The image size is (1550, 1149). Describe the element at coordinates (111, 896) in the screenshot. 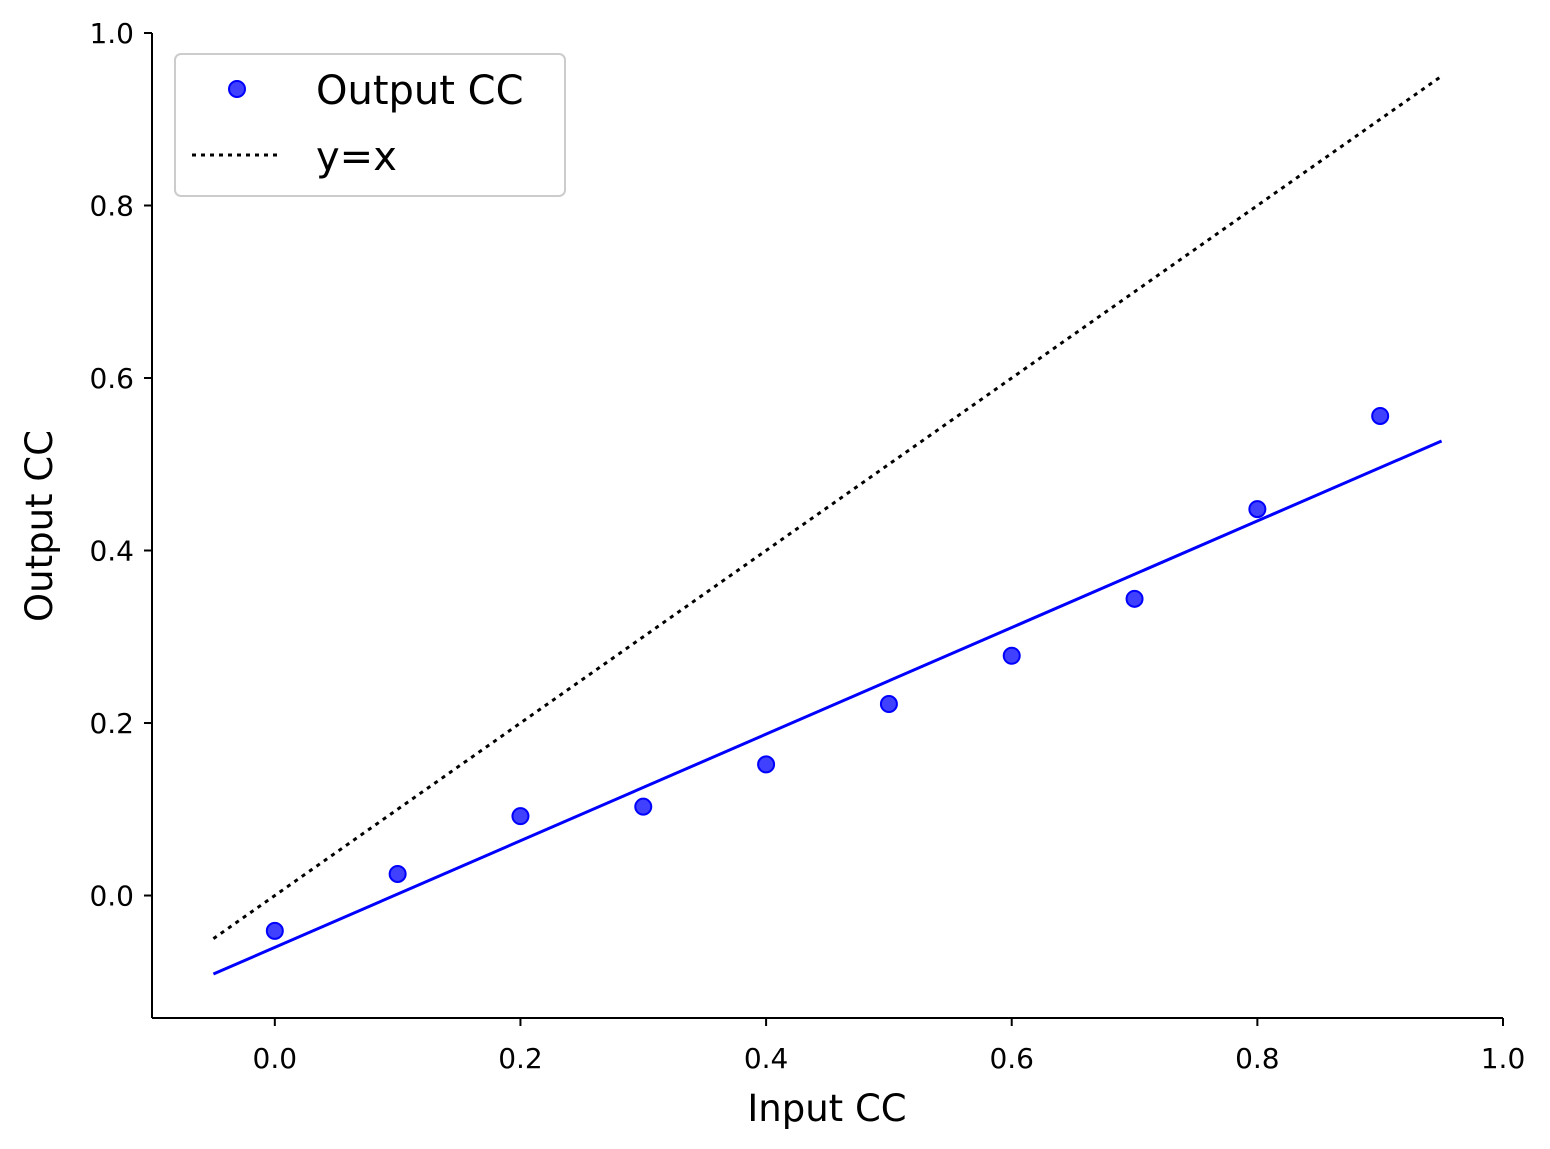

I see `y-tick-label: 0.0` at that location.